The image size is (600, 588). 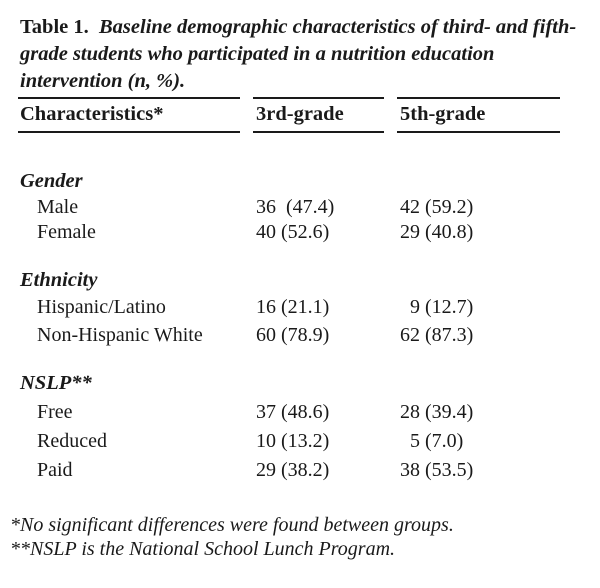 What do you see at coordinates (129, 98) in the screenshot?
I see `header-top-rule-col1` at bounding box center [129, 98].